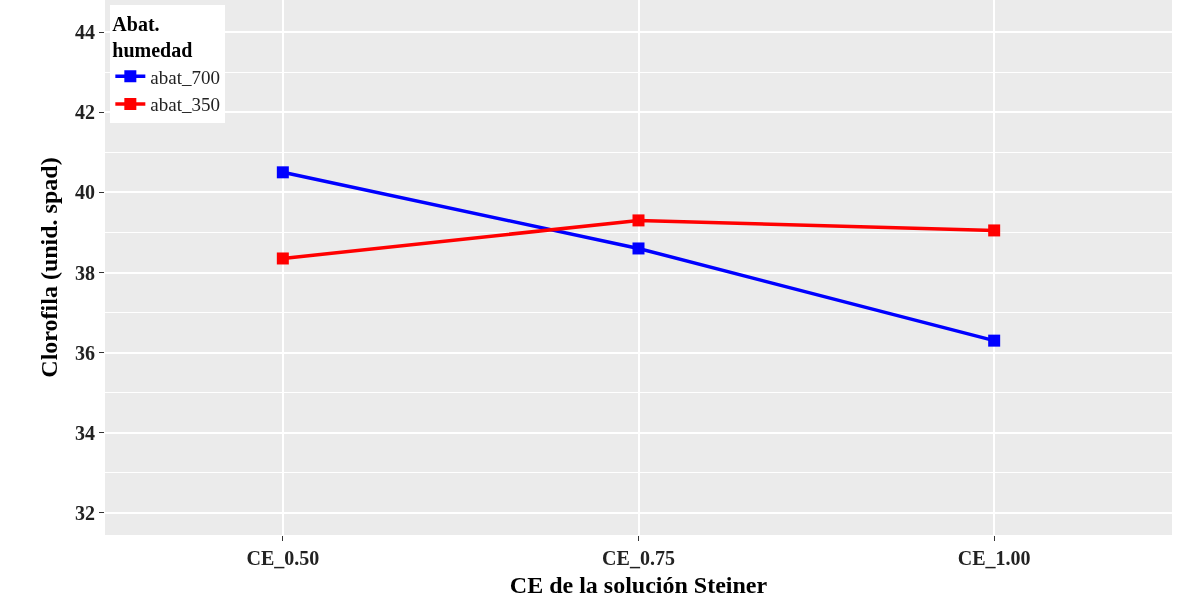  I want to click on legend-label: abat_350, so click(185, 105).